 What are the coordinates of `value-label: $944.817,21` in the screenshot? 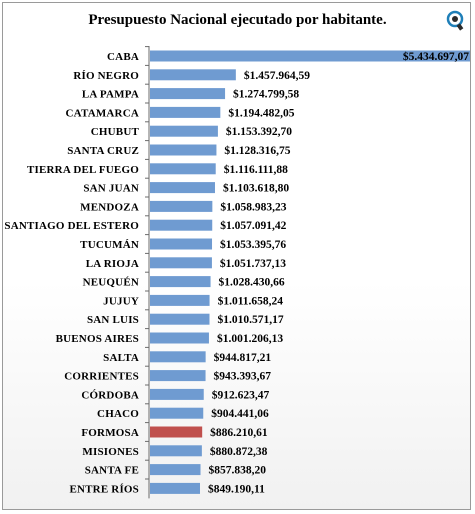 It's located at (243, 357).